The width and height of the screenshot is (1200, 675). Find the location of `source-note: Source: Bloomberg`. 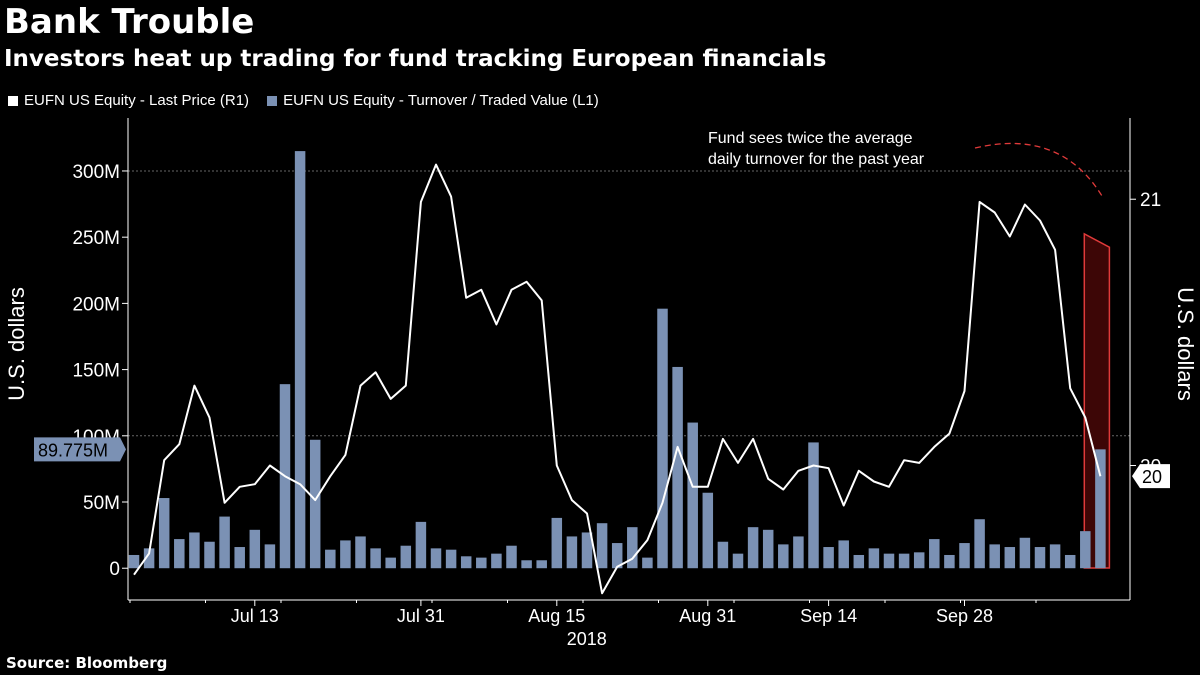

source-note: Source: Bloomberg is located at coordinates (87, 663).